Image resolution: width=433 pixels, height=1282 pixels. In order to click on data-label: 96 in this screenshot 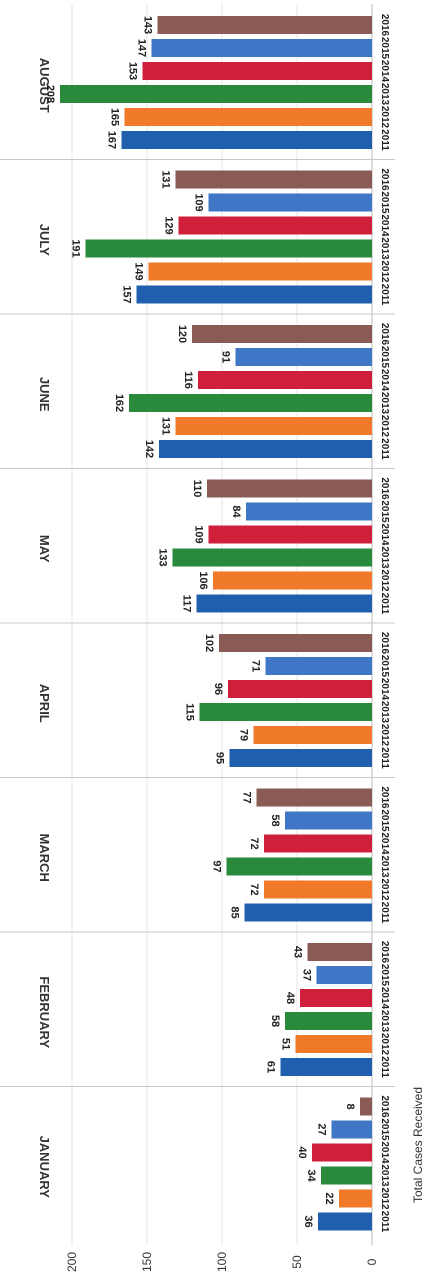, I will do `click(218, 689)`.